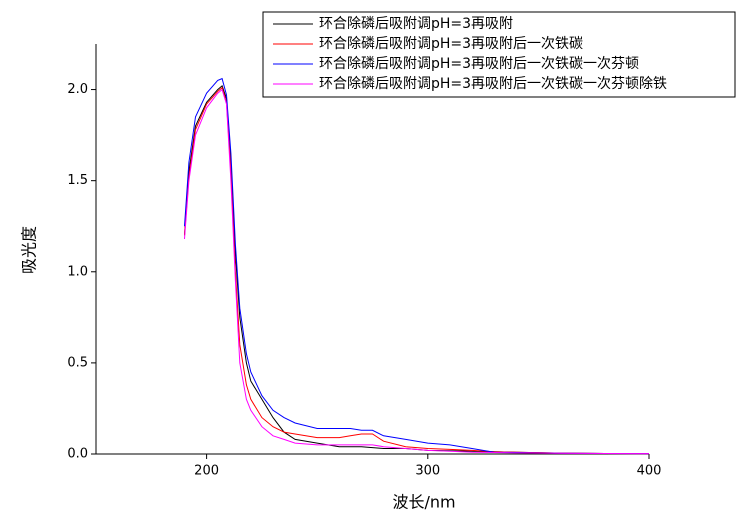  What do you see at coordinates (451, 44) in the screenshot?
I see `legend-label: 环合除磷后吸附调pH=3再吸附后一次铁碳` at bounding box center [451, 44].